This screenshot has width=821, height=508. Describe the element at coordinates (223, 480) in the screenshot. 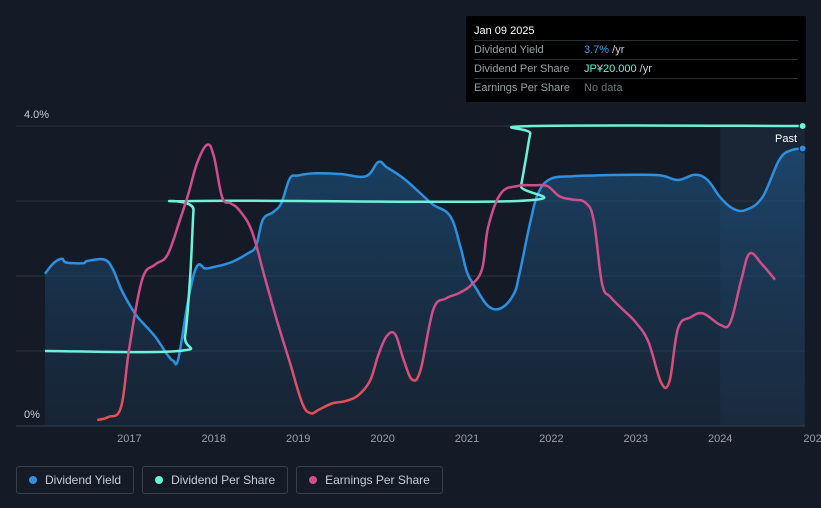

I see `legend-label: Dividend Per Share` at that location.